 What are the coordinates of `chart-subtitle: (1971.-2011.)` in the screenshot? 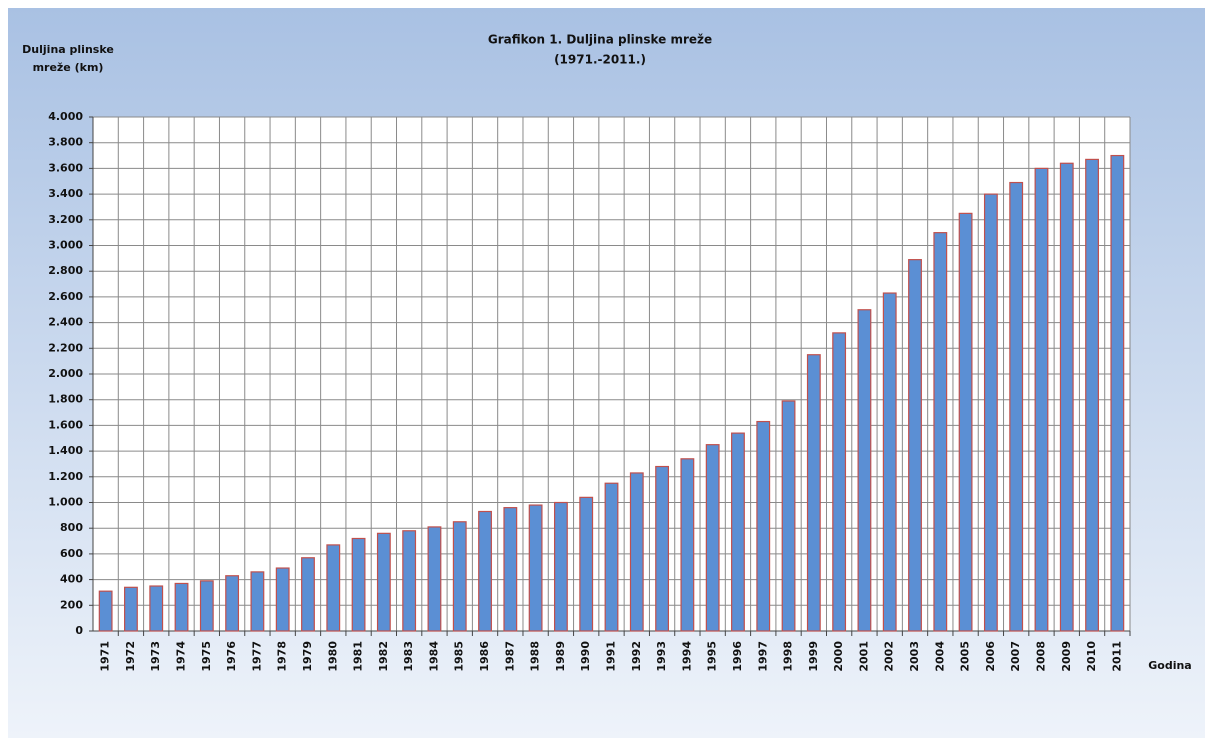 It's located at (600, 60).